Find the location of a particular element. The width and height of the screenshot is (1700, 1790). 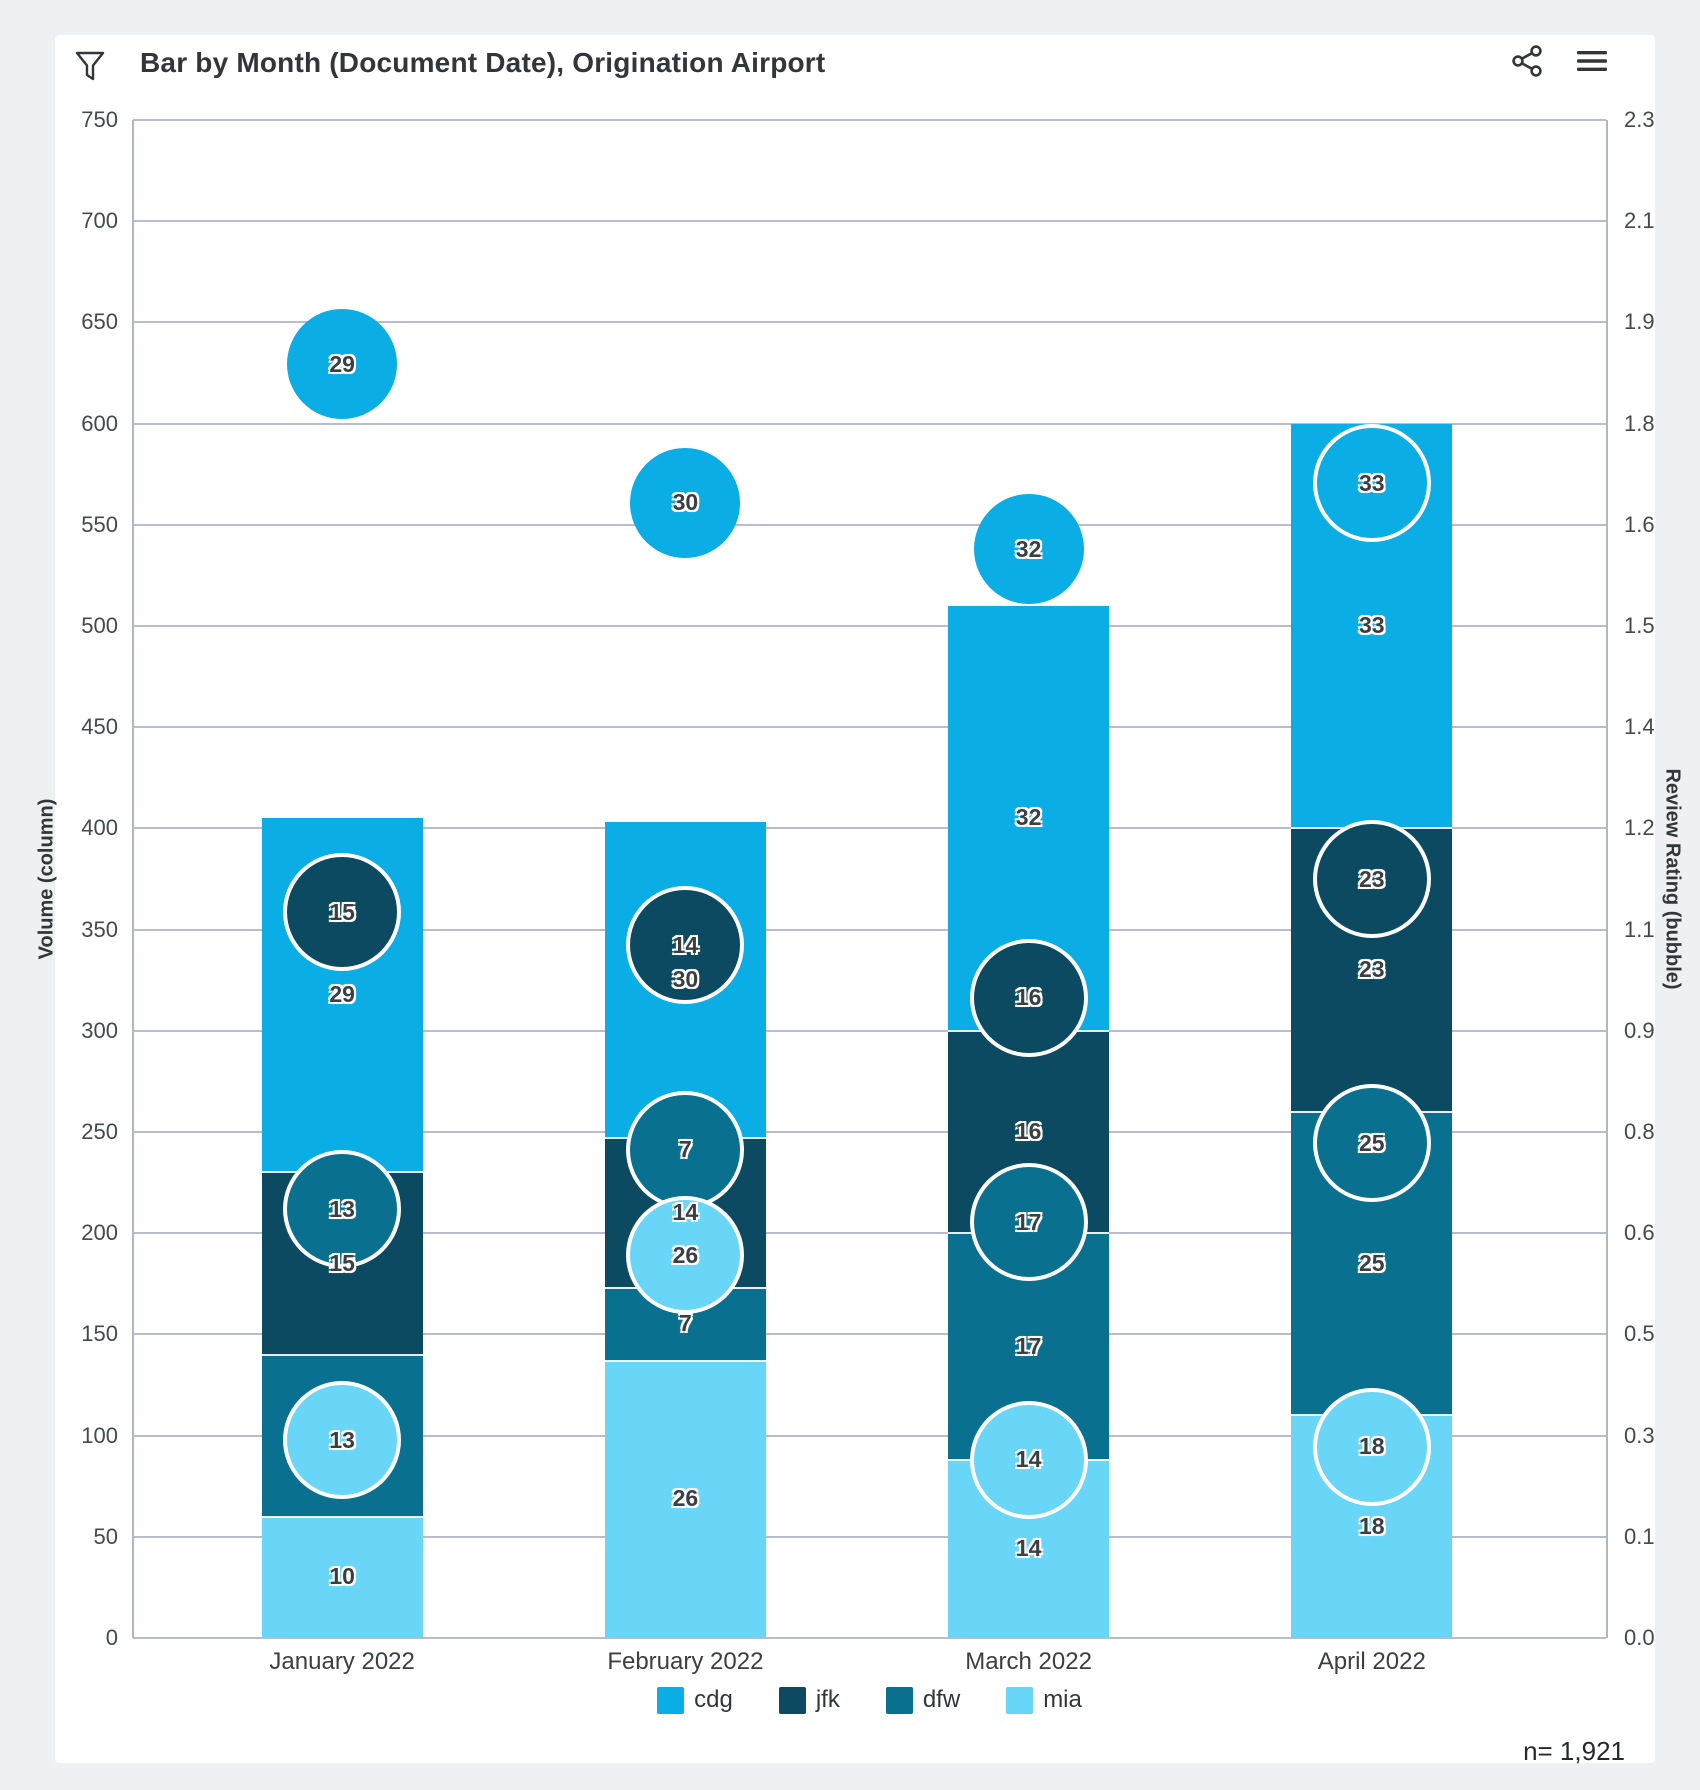

bar-segment-value-label: 33 is located at coordinates (1371, 625).